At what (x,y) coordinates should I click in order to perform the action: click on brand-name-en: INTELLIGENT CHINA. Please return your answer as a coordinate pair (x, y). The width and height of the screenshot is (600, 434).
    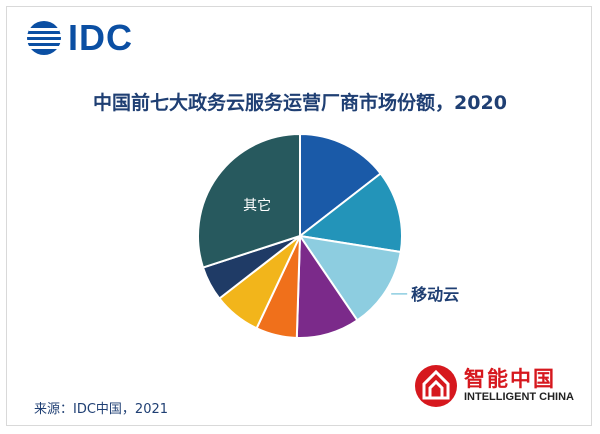
    Looking at the image, I should click on (519, 396).